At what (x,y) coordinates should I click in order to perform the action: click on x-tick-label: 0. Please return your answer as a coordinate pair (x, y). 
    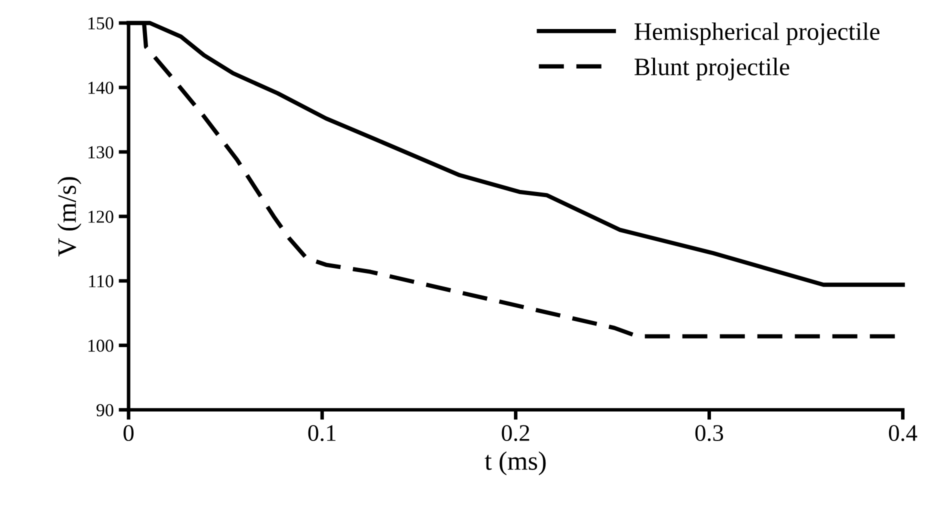
    Looking at the image, I should click on (129, 433).